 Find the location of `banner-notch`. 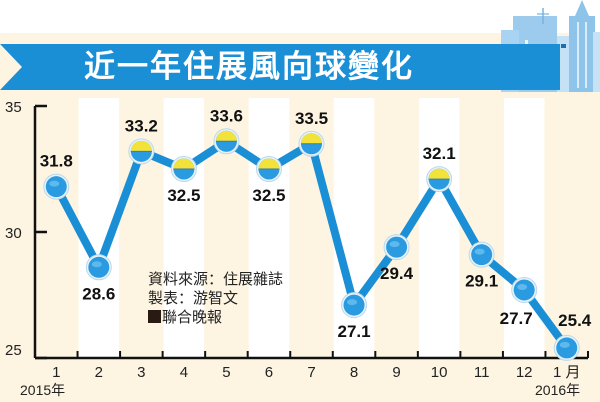

banner-notch is located at coordinates (11, 67).